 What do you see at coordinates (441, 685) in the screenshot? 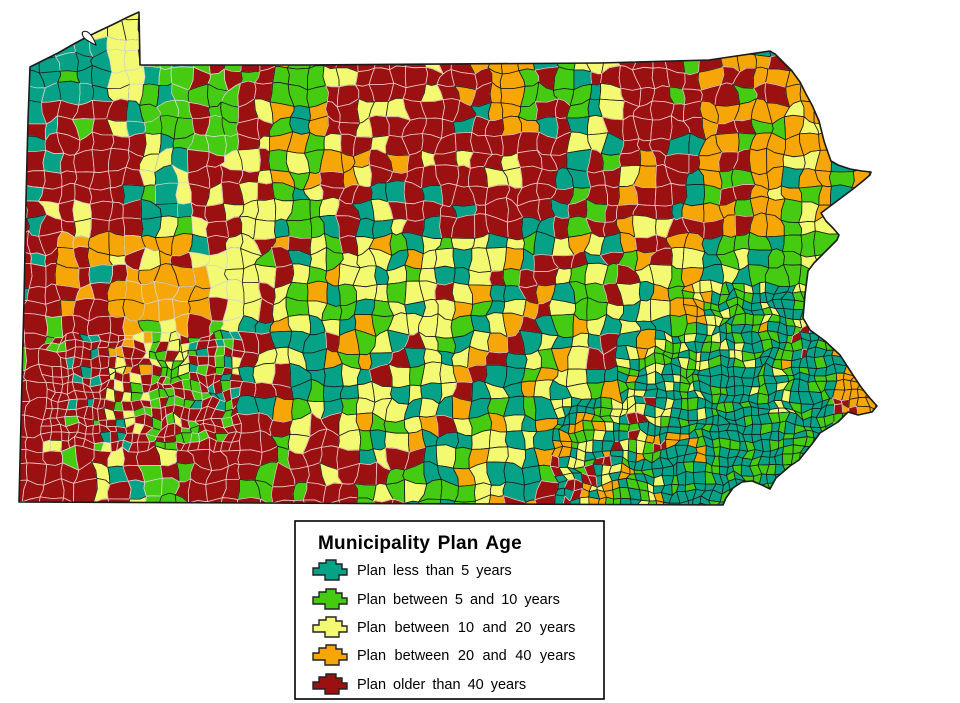
I see `svg-text: Plan older than 40 years` at bounding box center [441, 685].